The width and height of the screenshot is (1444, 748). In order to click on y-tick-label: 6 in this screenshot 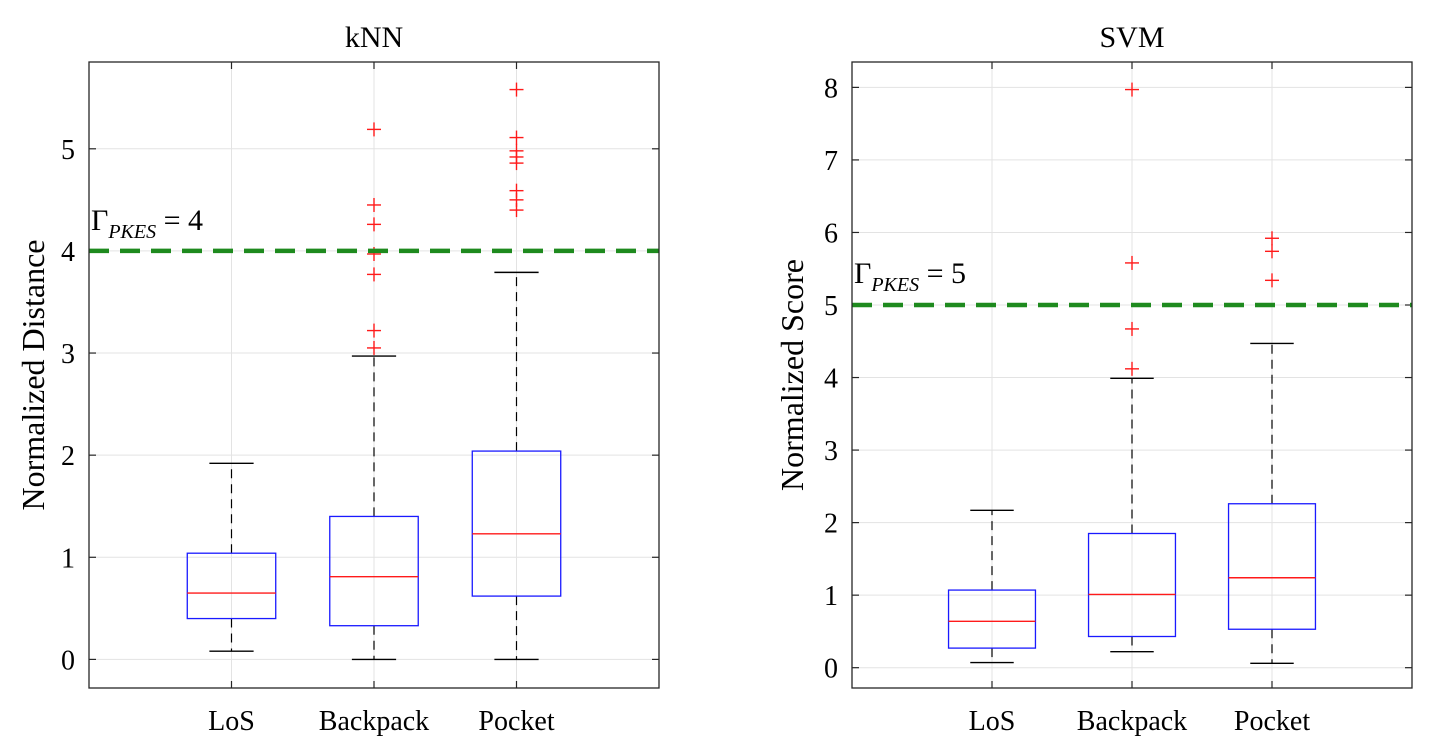, I will do `click(831, 233)`.